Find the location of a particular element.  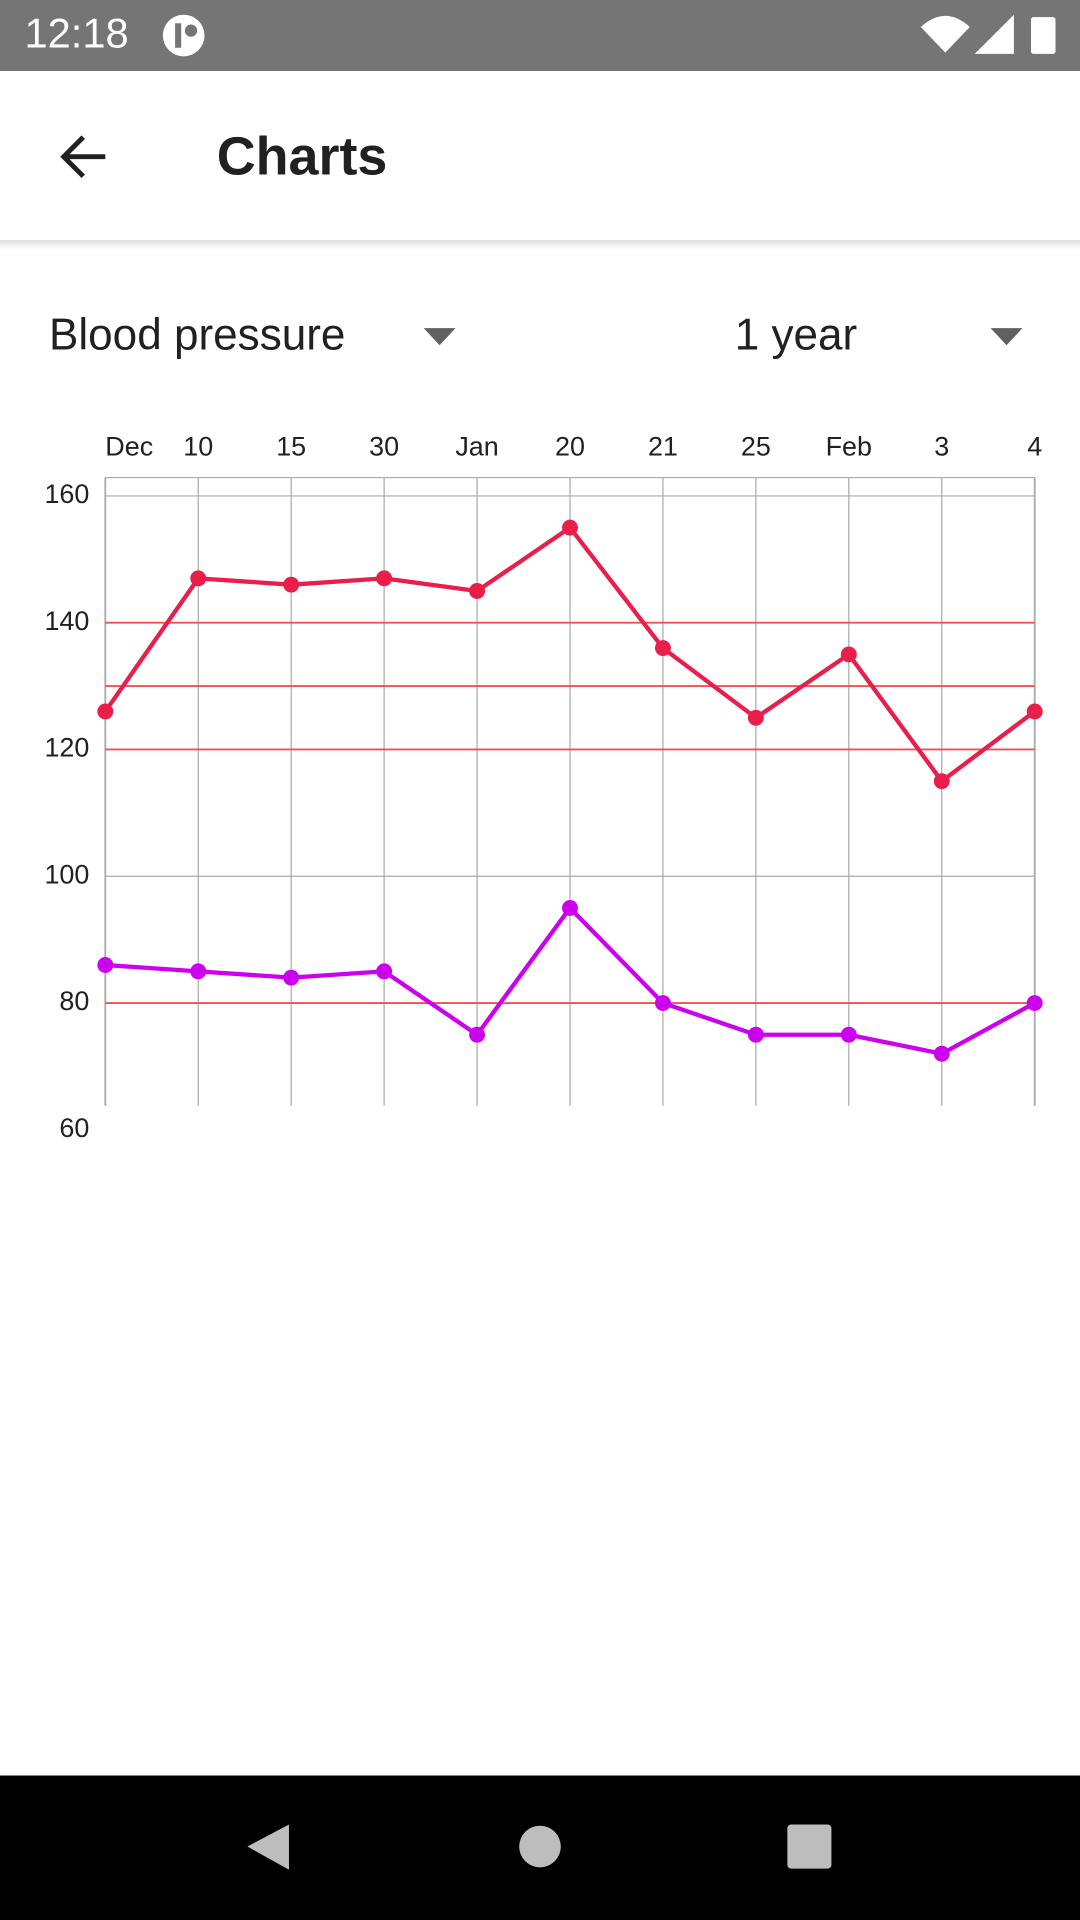

x-tick-label: 25 is located at coordinates (756, 446).